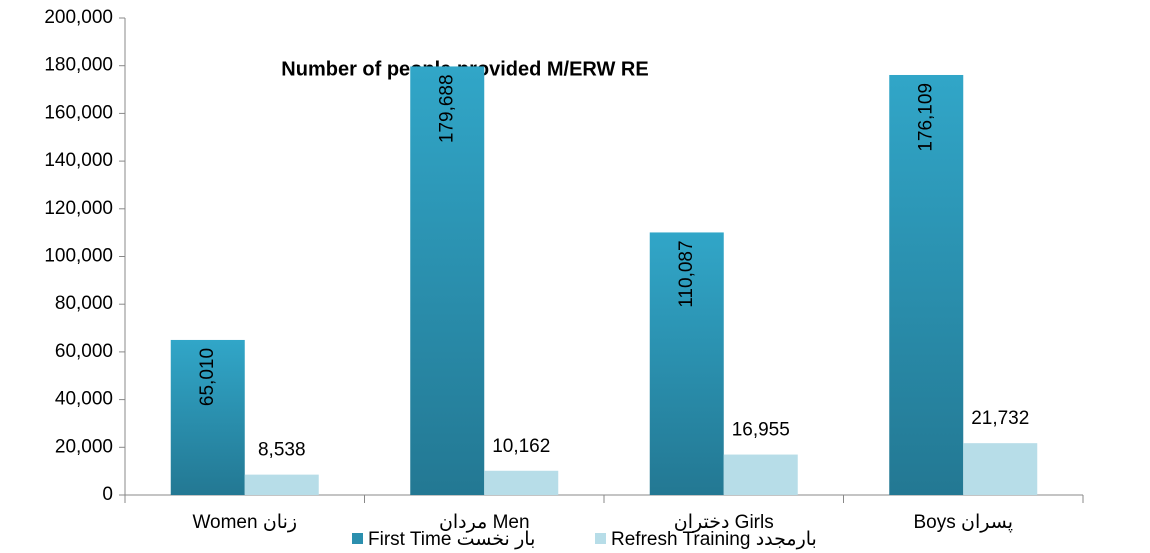 This screenshot has width=1150, height=553. Describe the element at coordinates (1000, 418) in the screenshot. I see `value-label: 21,732` at that location.